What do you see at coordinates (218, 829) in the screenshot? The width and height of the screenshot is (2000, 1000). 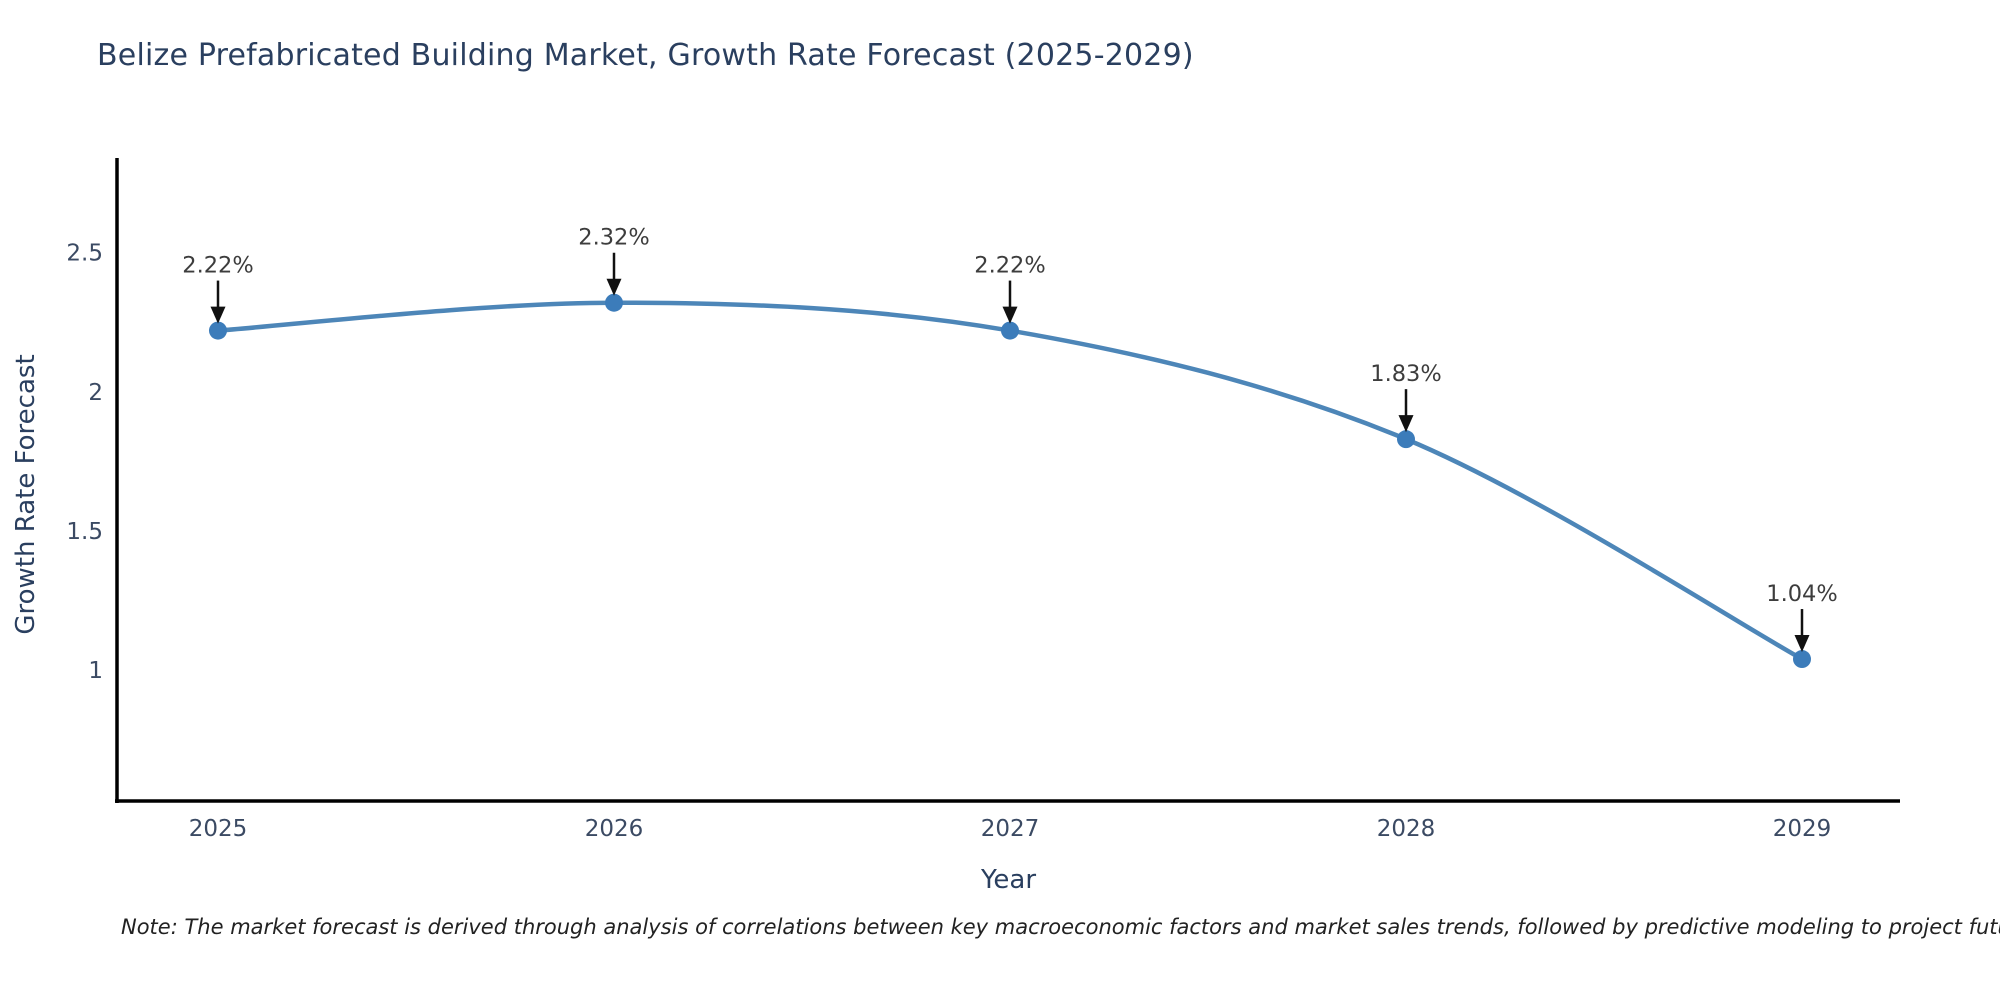 I see `x-tick-label: 2025` at bounding box center [218, 829].